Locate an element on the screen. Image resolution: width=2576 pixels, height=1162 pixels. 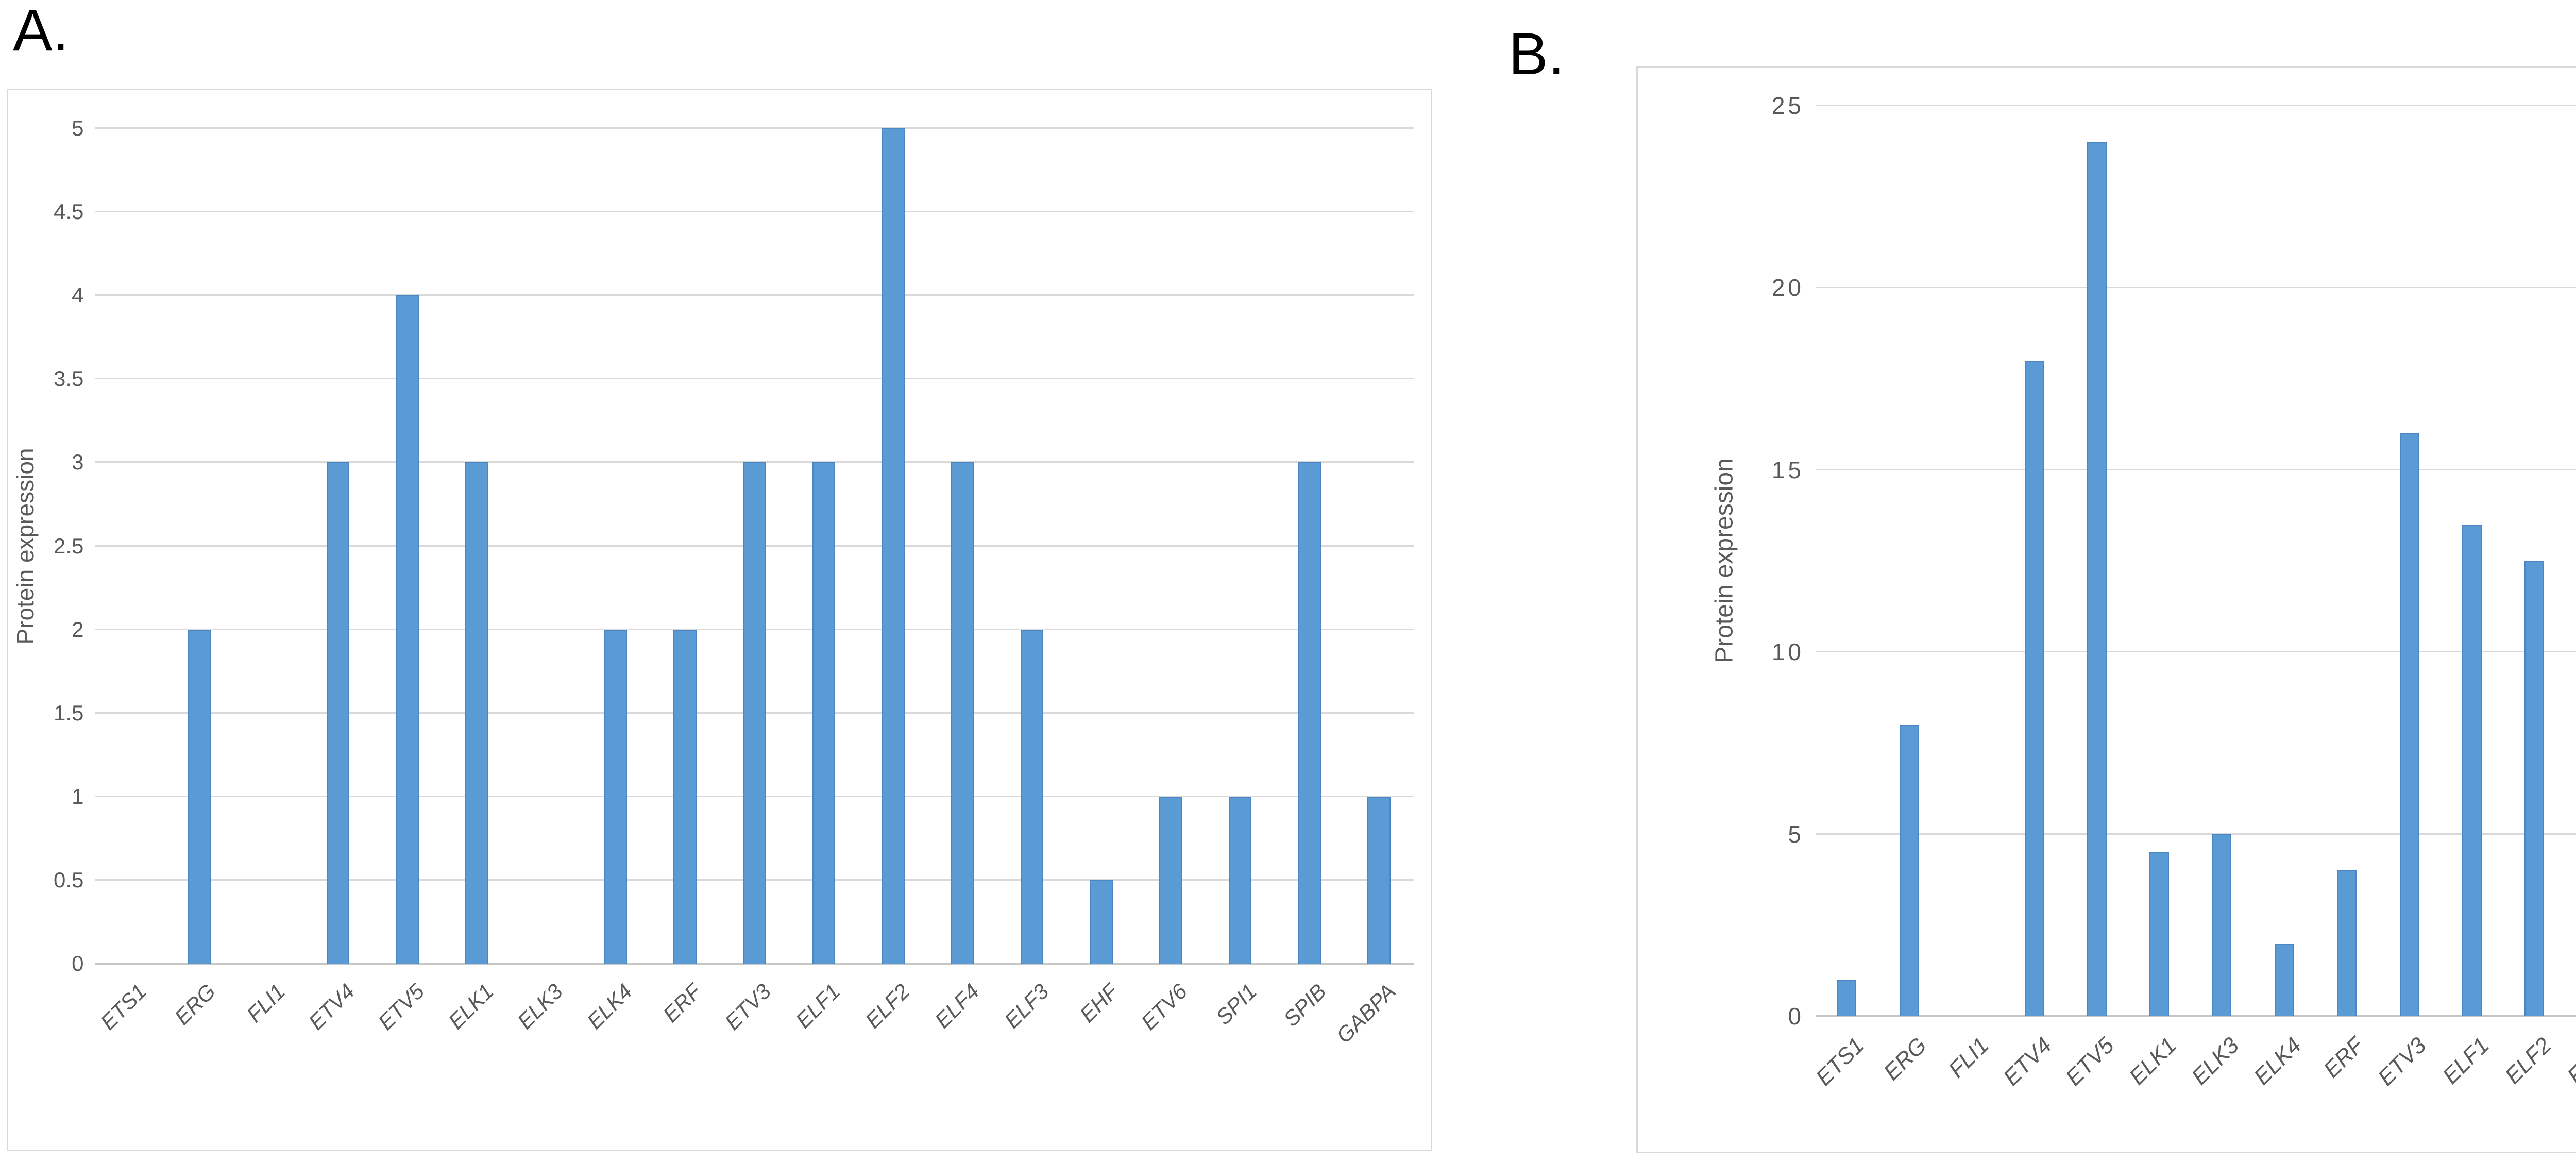
x-category-label-gabpa: GABPA is located at coordinates (1365, 1013).